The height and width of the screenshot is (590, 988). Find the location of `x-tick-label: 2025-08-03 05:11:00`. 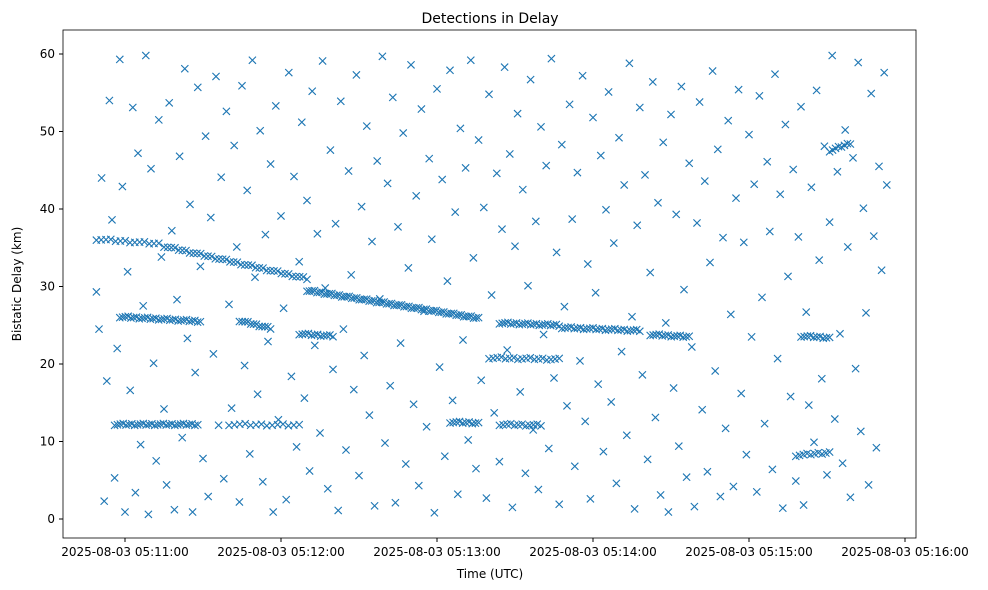

x-tick-label: 2025-08-03 05:11:00 is located at coordinates (124, 552).